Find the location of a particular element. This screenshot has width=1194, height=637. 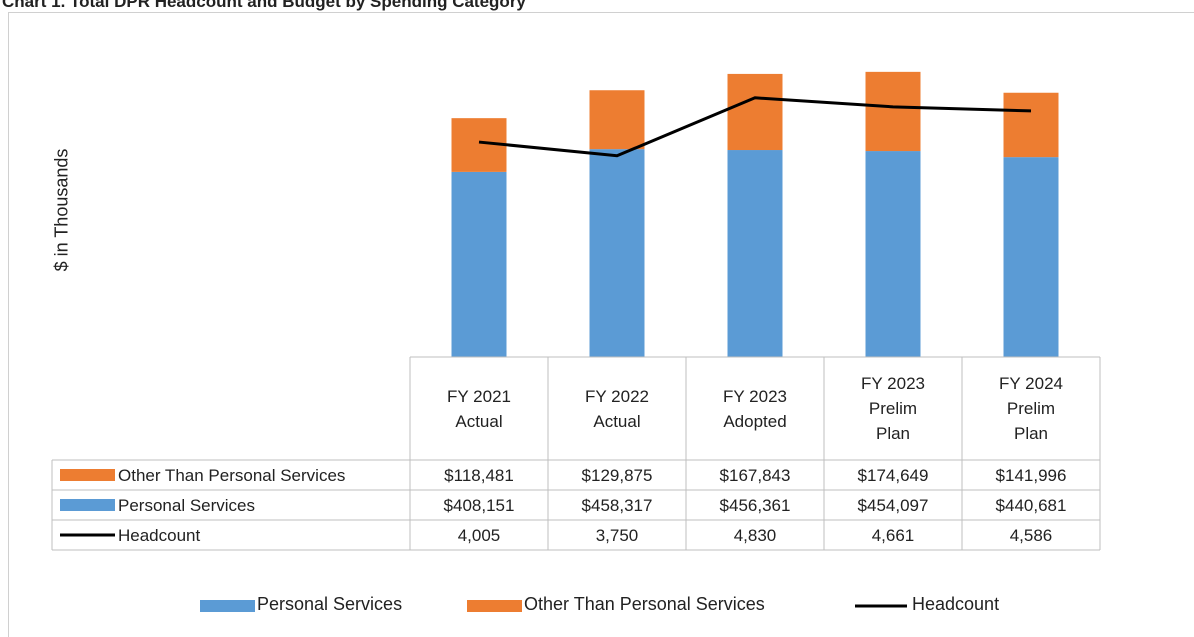

x-tick-label: FY 2023 Prelim Plan is located at coordinates (893, 408).